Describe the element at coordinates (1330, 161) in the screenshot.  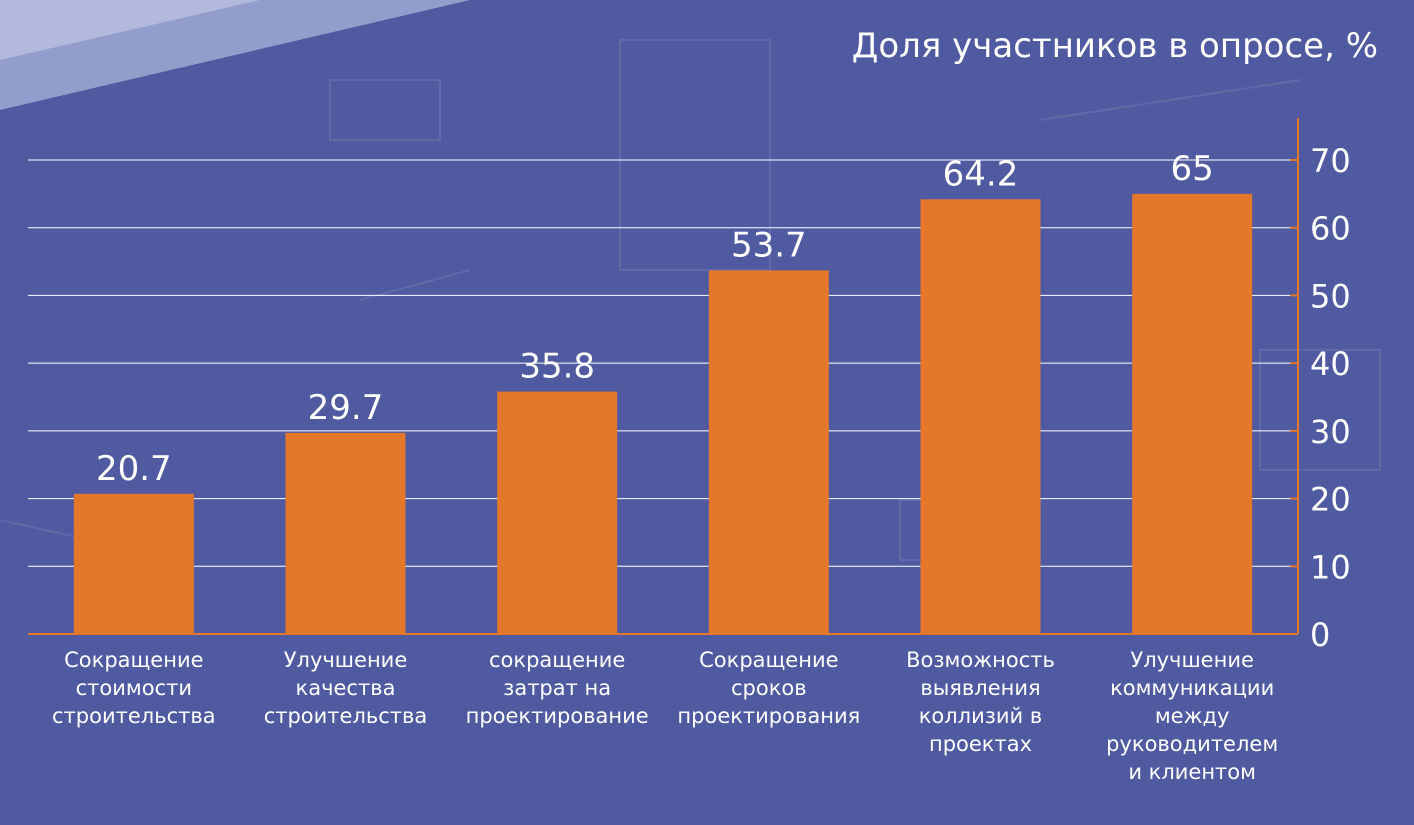
I see `y-tick-label: 70` at that location.